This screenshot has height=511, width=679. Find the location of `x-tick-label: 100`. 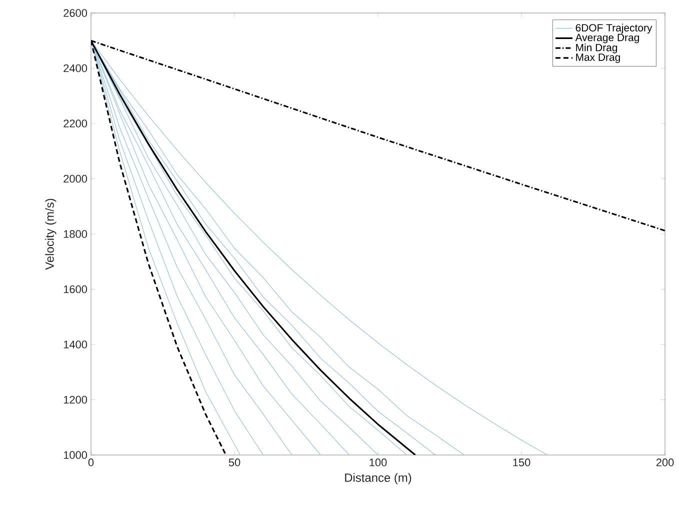

x-tick-label: 100 is located at coordinates (378, 462).